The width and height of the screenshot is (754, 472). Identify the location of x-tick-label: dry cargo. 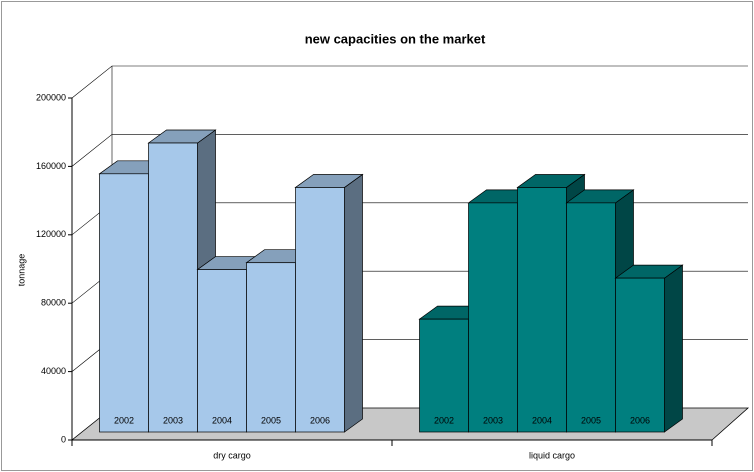
(232, 455).